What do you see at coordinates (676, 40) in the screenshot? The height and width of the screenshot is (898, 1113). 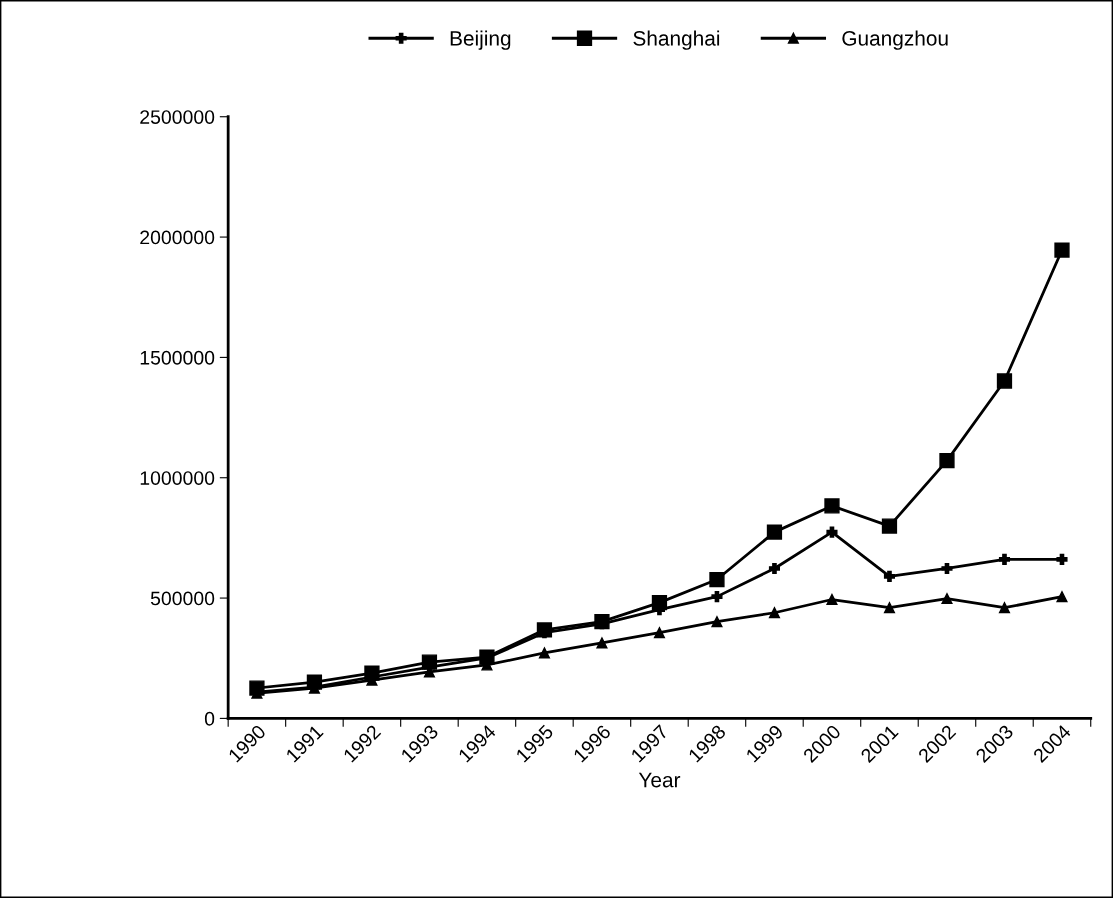 I see `legend-label: Shanghai` at bounding box center [676, 40].